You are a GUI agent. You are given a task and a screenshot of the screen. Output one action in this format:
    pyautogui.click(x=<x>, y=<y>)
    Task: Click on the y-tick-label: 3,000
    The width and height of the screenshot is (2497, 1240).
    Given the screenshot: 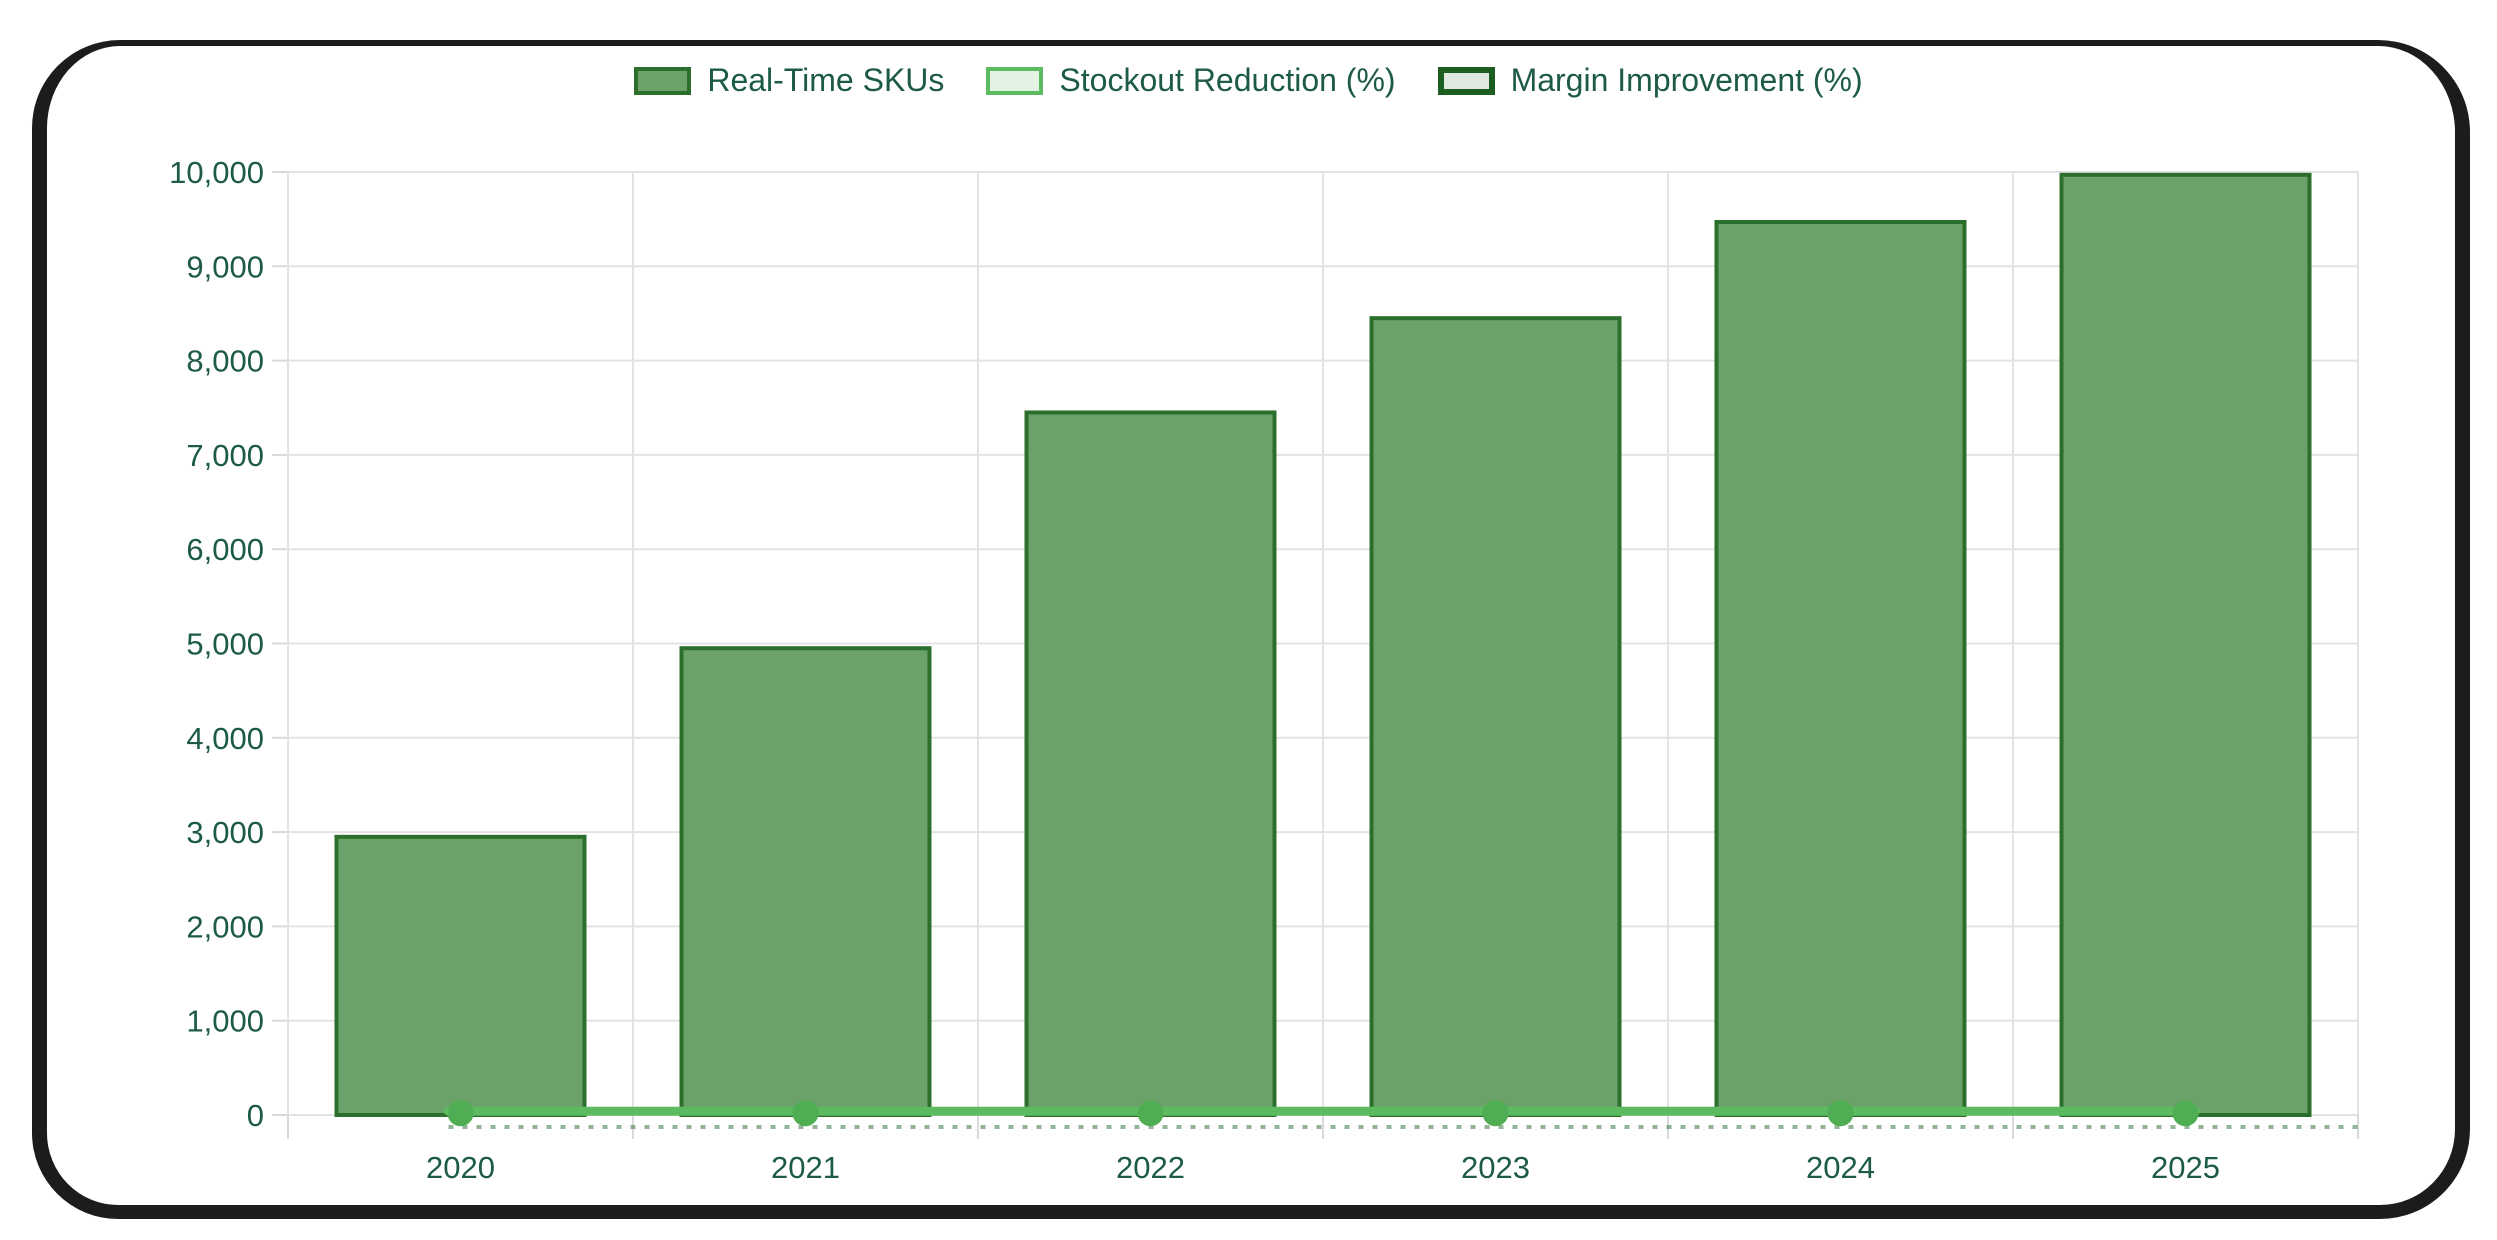 What is the action you would take?
    pyautogui.click(x=225, y=832)
    